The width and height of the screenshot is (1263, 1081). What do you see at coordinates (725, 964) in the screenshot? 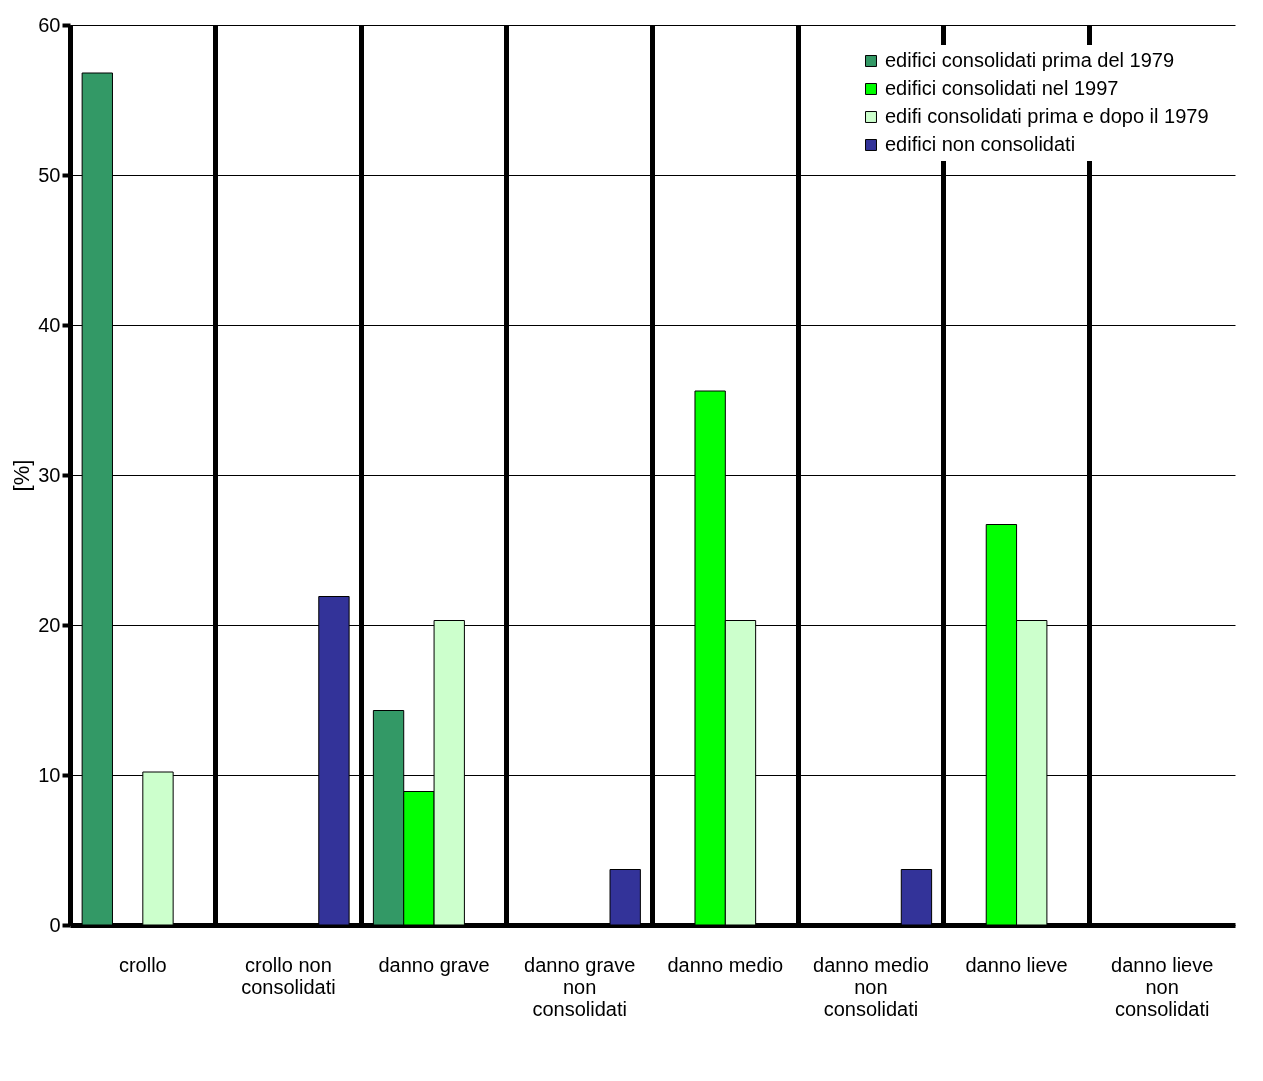
I see `x-tick-label: danno medio` at bounding box center [725, 964].